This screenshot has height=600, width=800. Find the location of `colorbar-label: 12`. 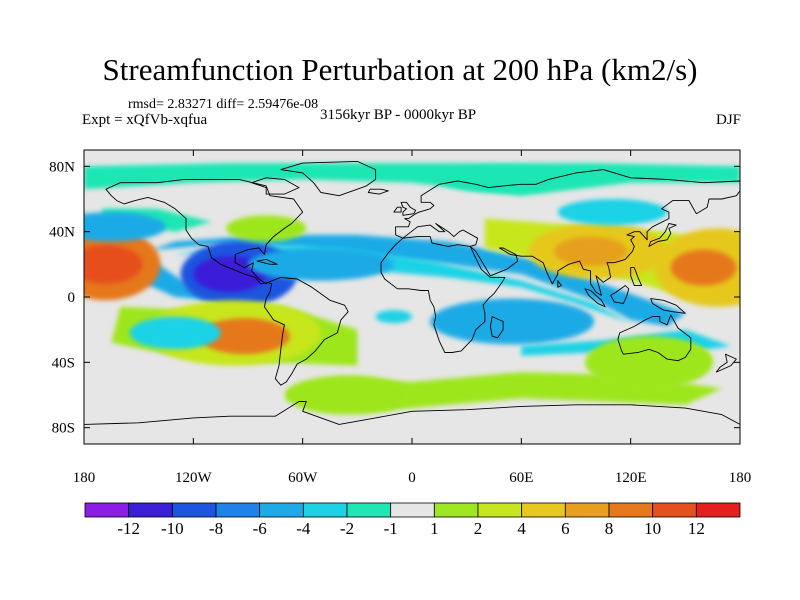

colorbar-label: 12 is located at coordinates (696, 528).